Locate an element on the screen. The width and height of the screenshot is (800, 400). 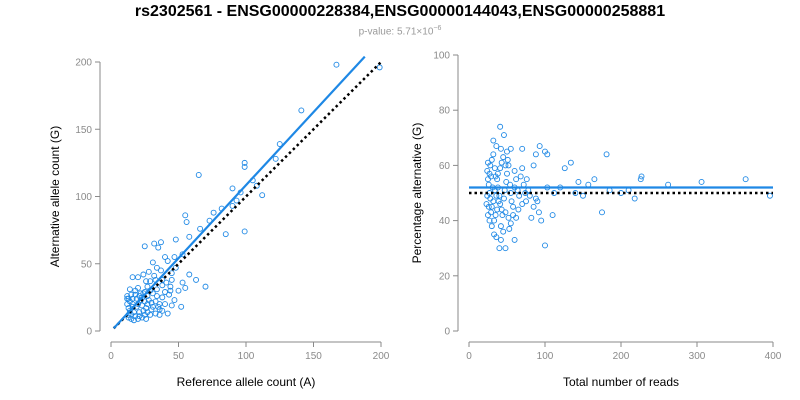
x-axis-title: Total number of reads is located at coordinates (621, 382).